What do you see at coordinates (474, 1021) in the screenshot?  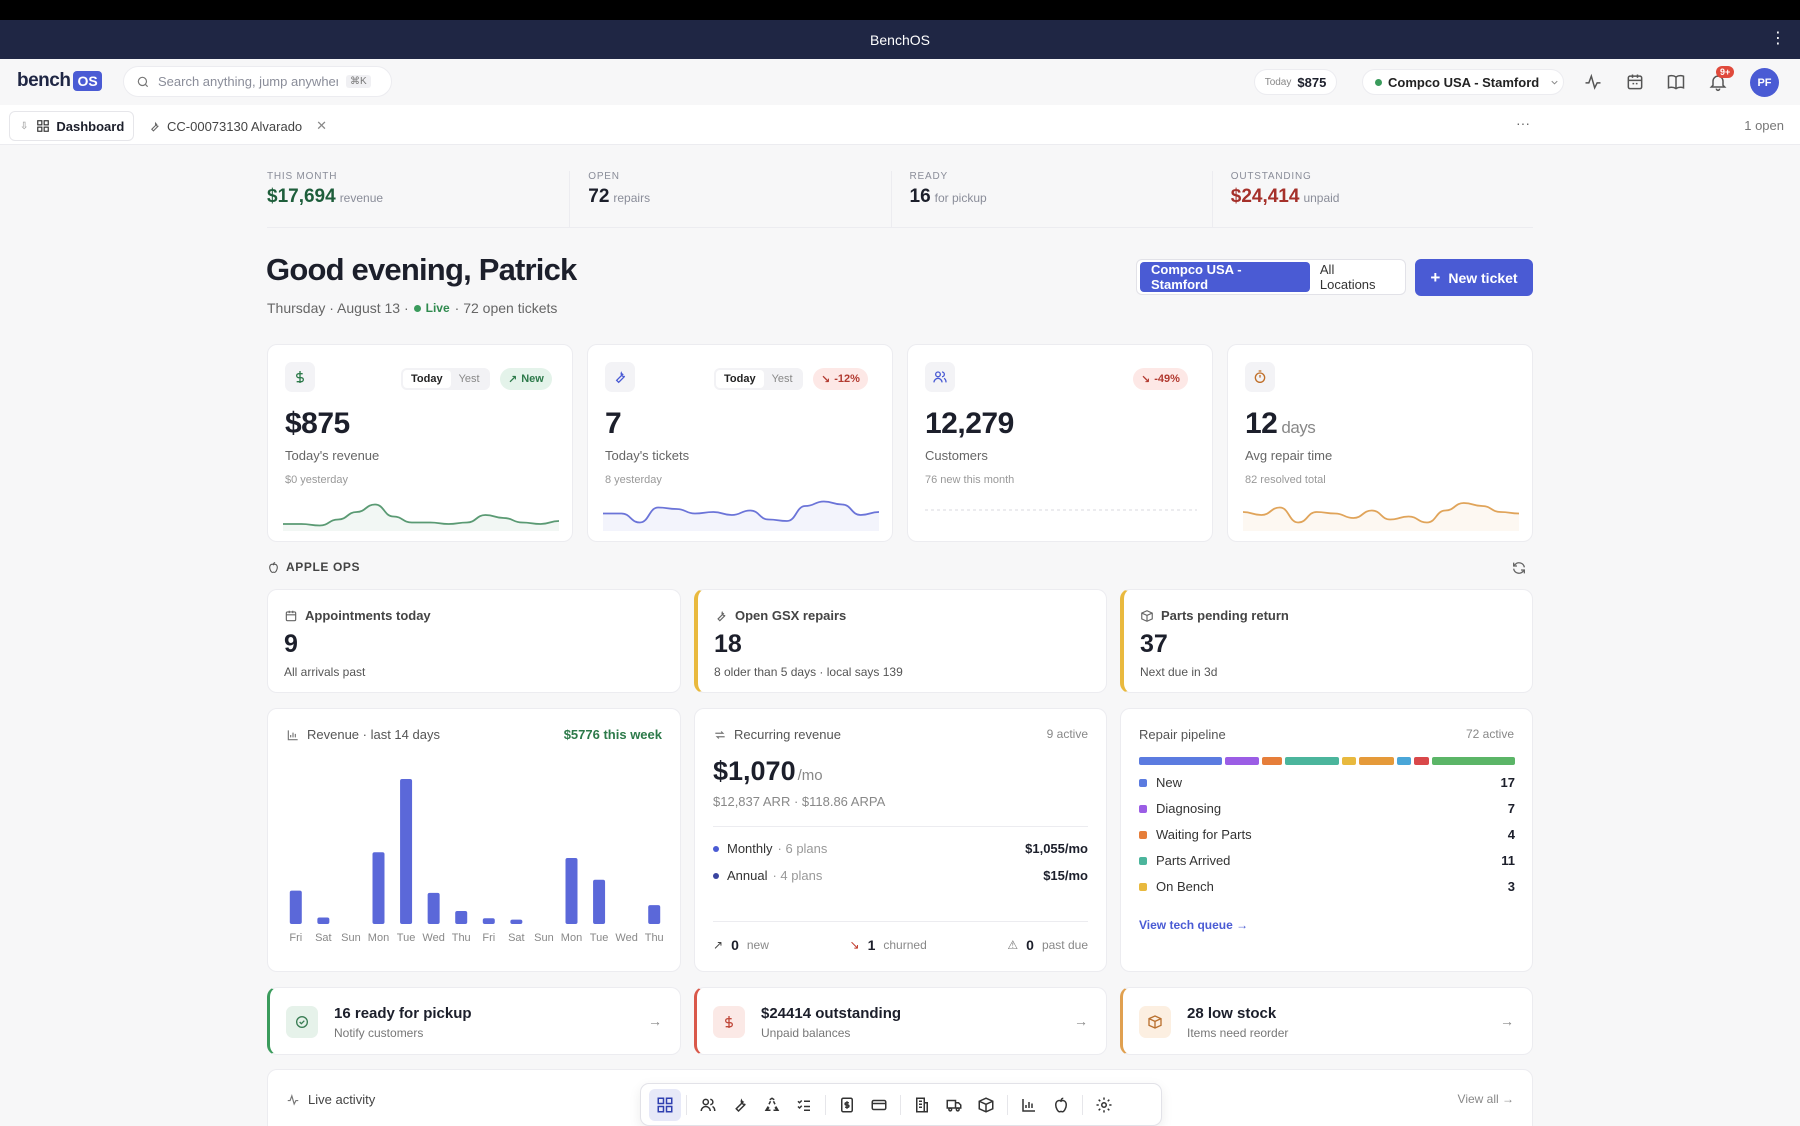 I see `action-ready-pickup: 16 ready for pickup Notify customers →` at bounding box center [474, 1021].